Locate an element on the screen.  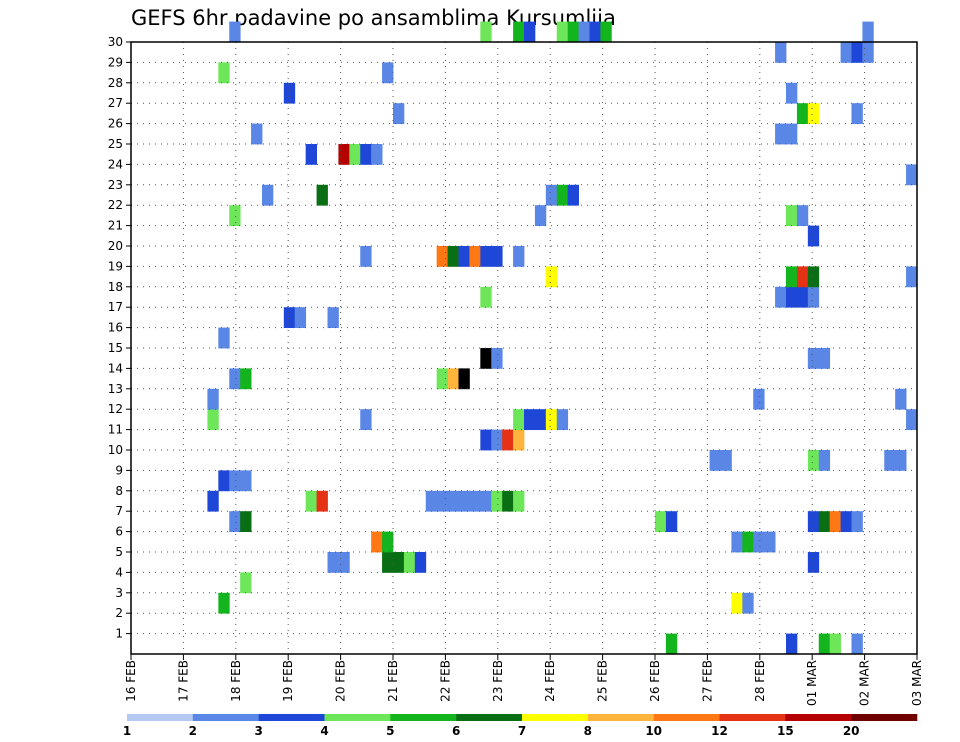
y-tick-label: 23 is located at coordinates (115, 185).